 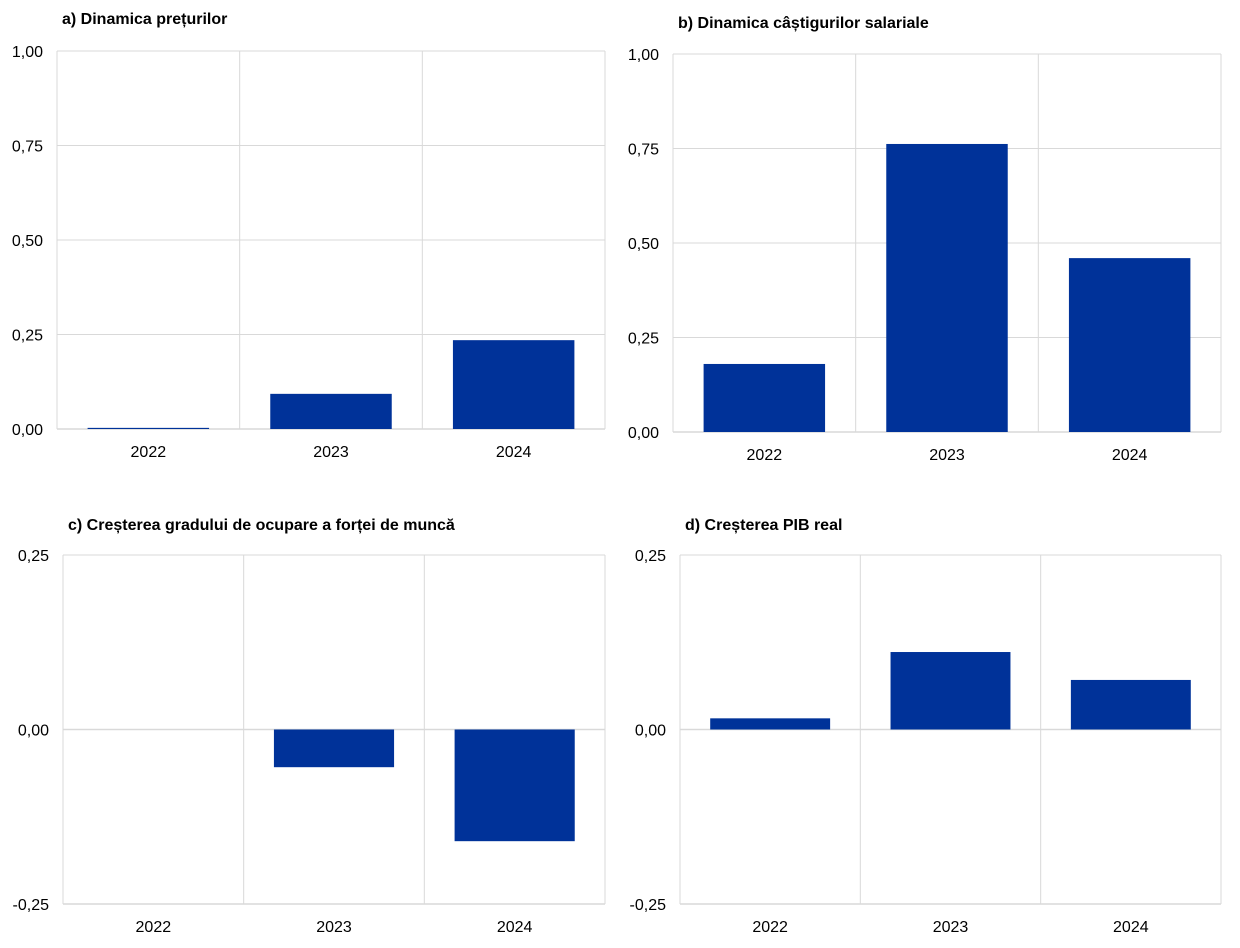 I want to click on chart-title: a) Dinamica prețurilor, so click(x=144, y=19).